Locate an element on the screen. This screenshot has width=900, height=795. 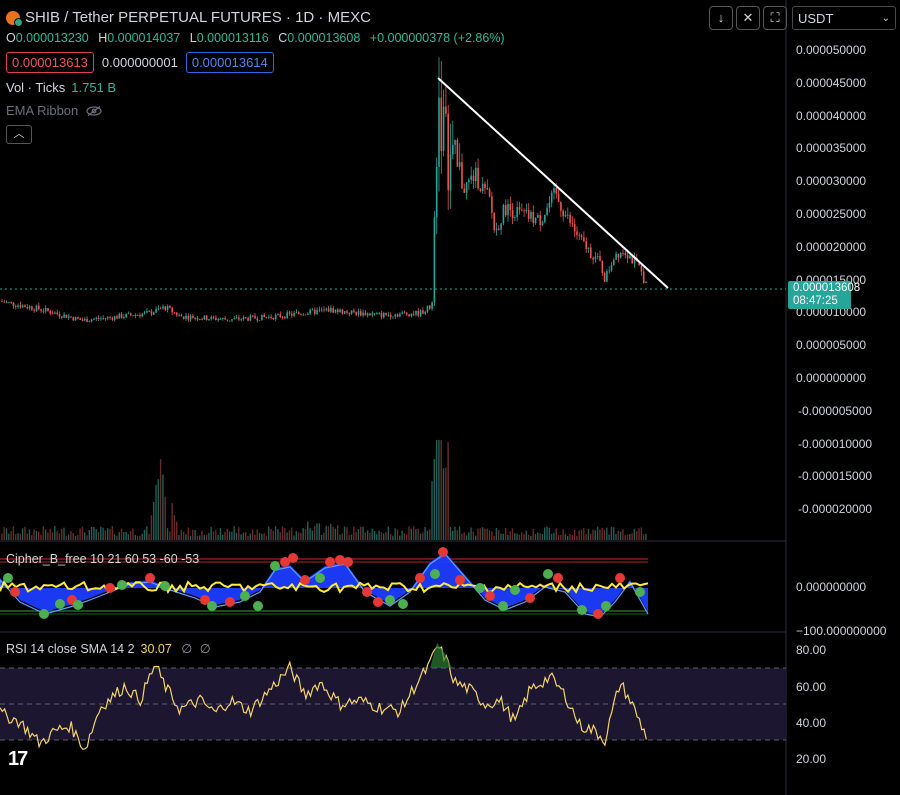
fullscreen-button: ⛶ is located at coordinates (775, 18).